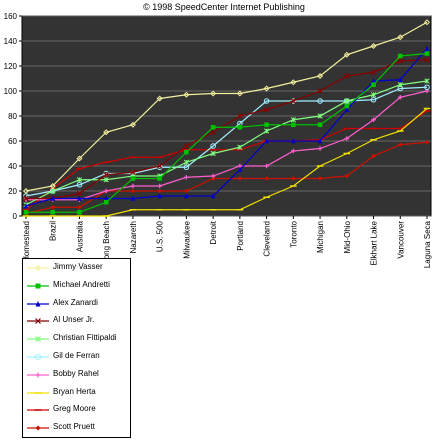  What do you see at coordinates (78, 266) in the screenshot?
I see `legend-label: Jimmy Vasser` at bounding box center [78, 266].